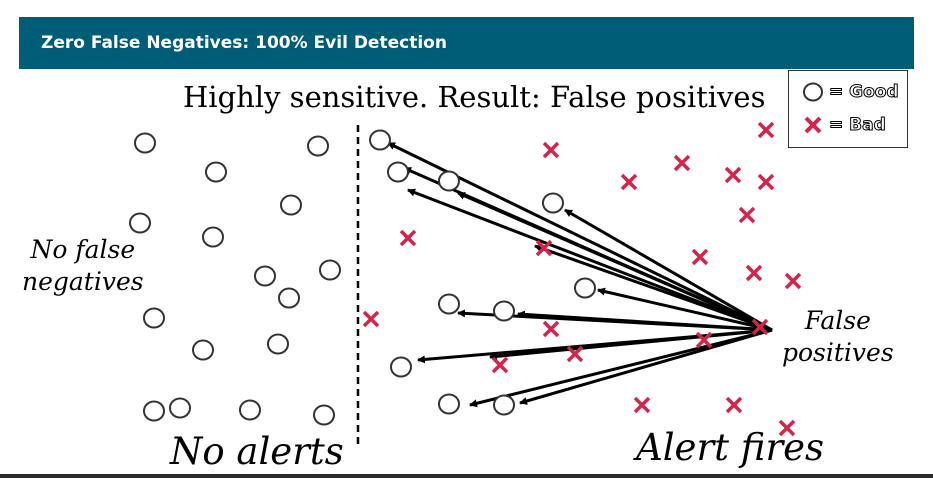  I want to click on legend-bad: = Bad, so click(843, 125).